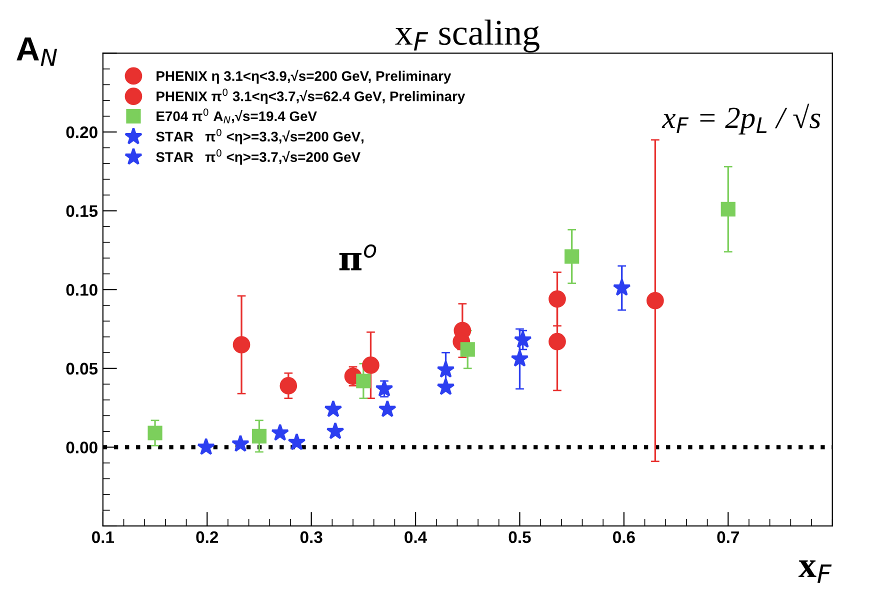  I want to click on x-tick-label: 0.7, so click(728, 537).